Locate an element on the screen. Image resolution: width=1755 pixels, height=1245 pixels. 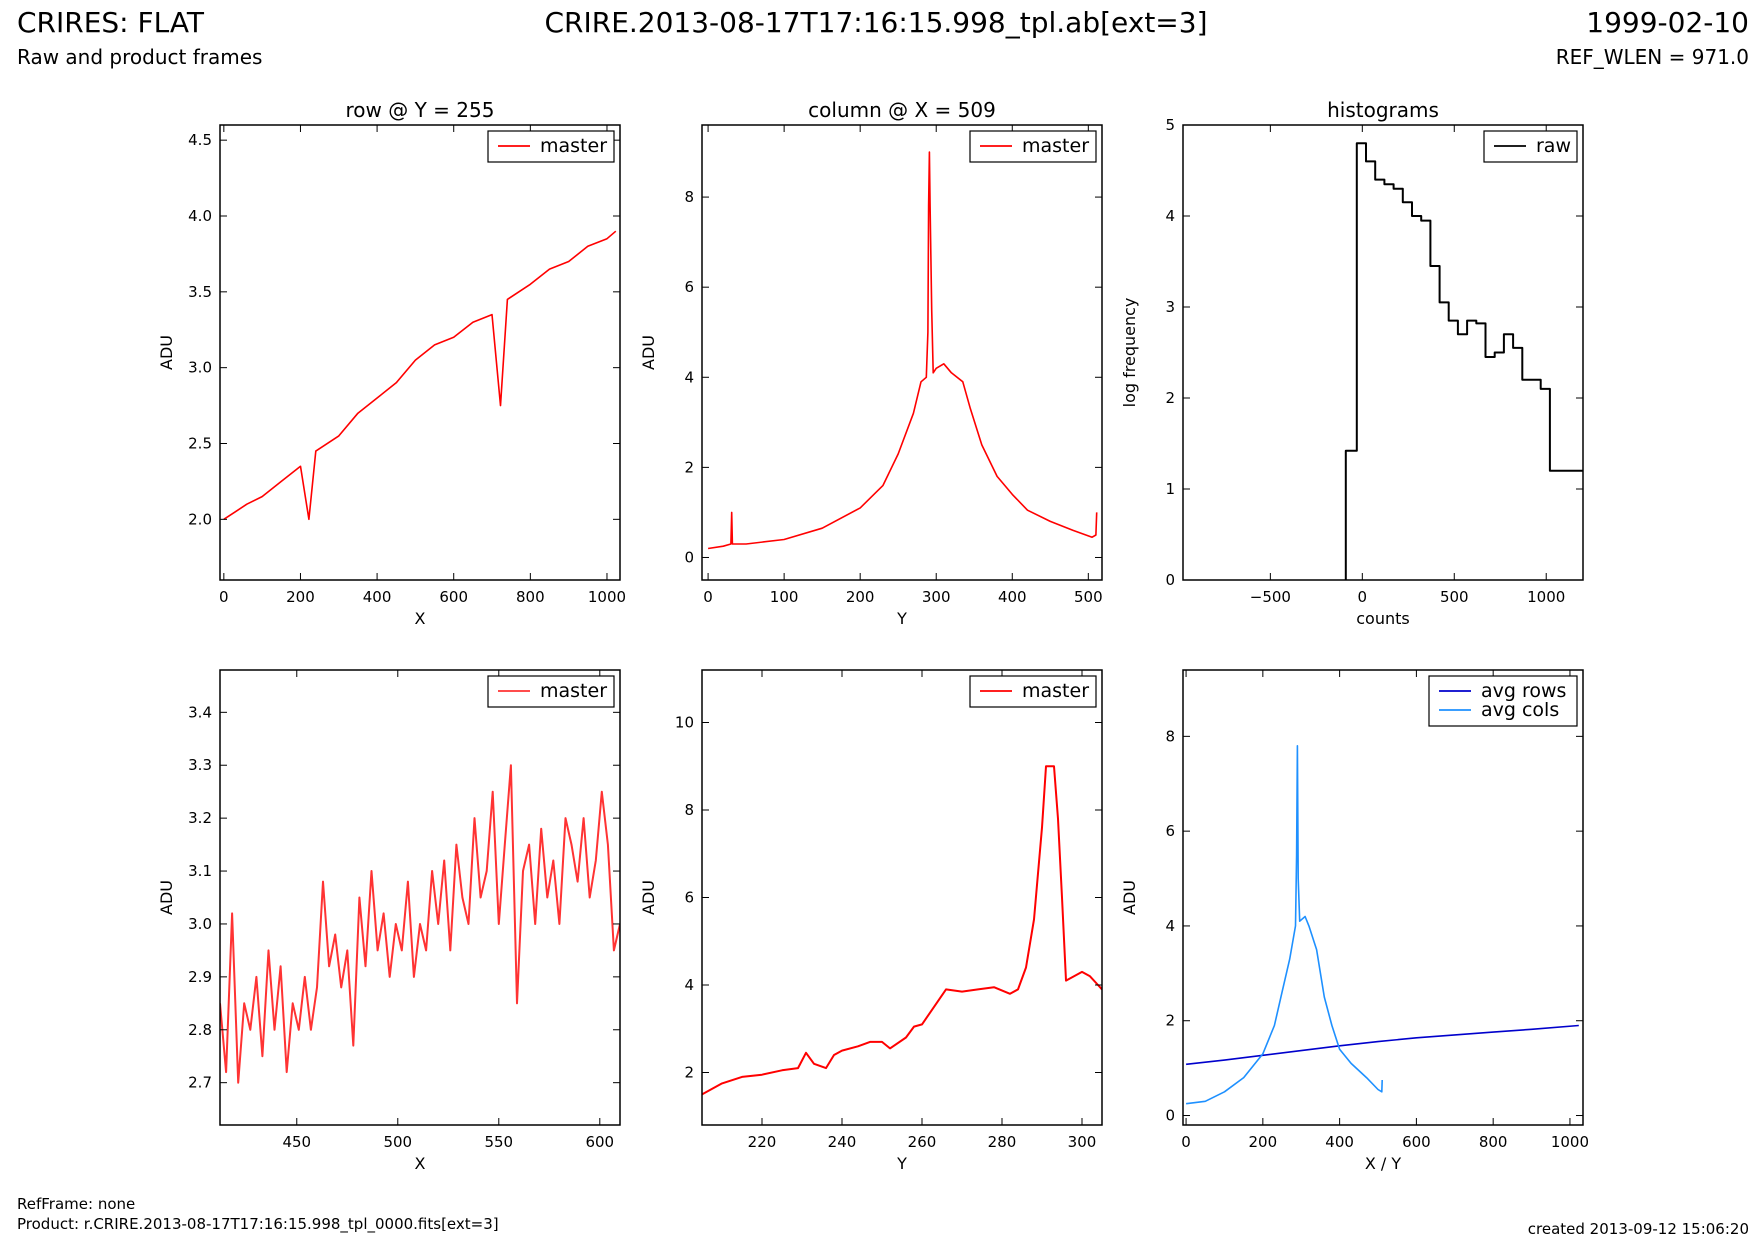
row-plot-frame is located at coordinates (420, 352).